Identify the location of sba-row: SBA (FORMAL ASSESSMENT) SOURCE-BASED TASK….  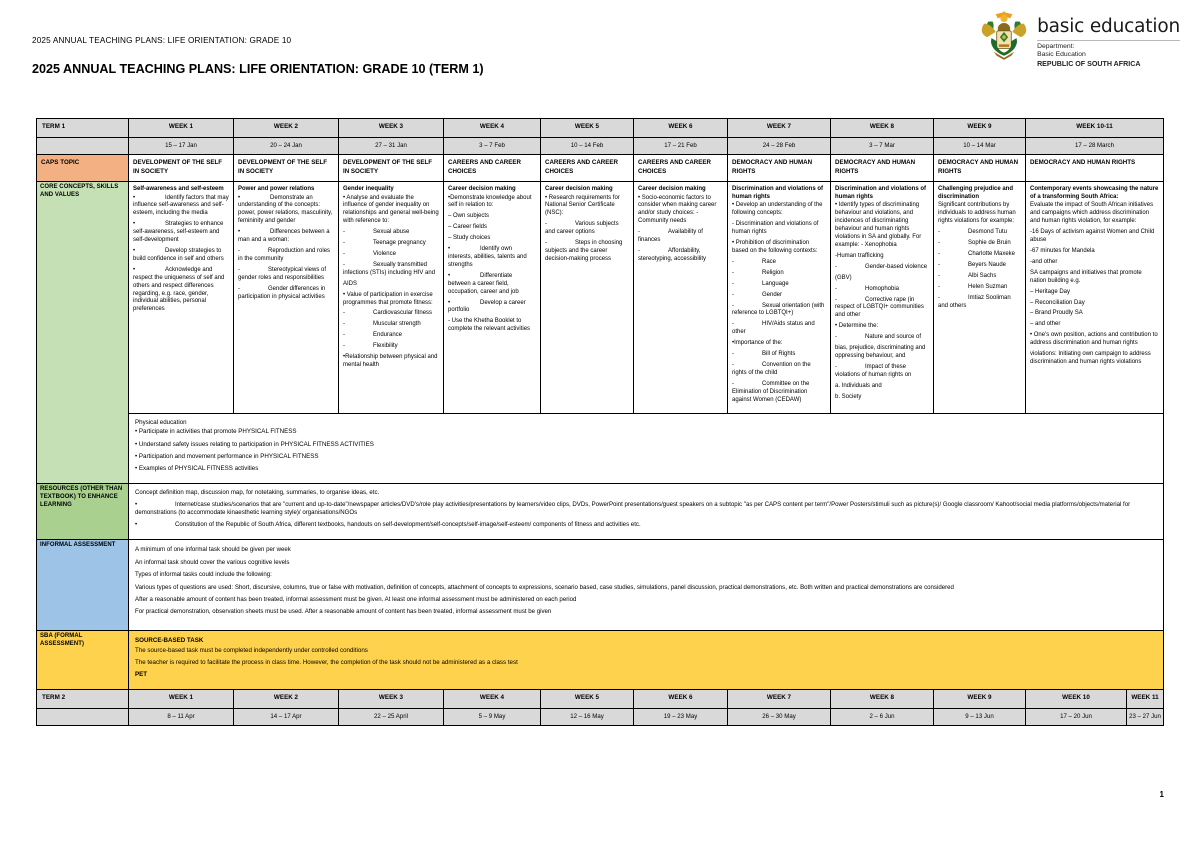
(600, 660).